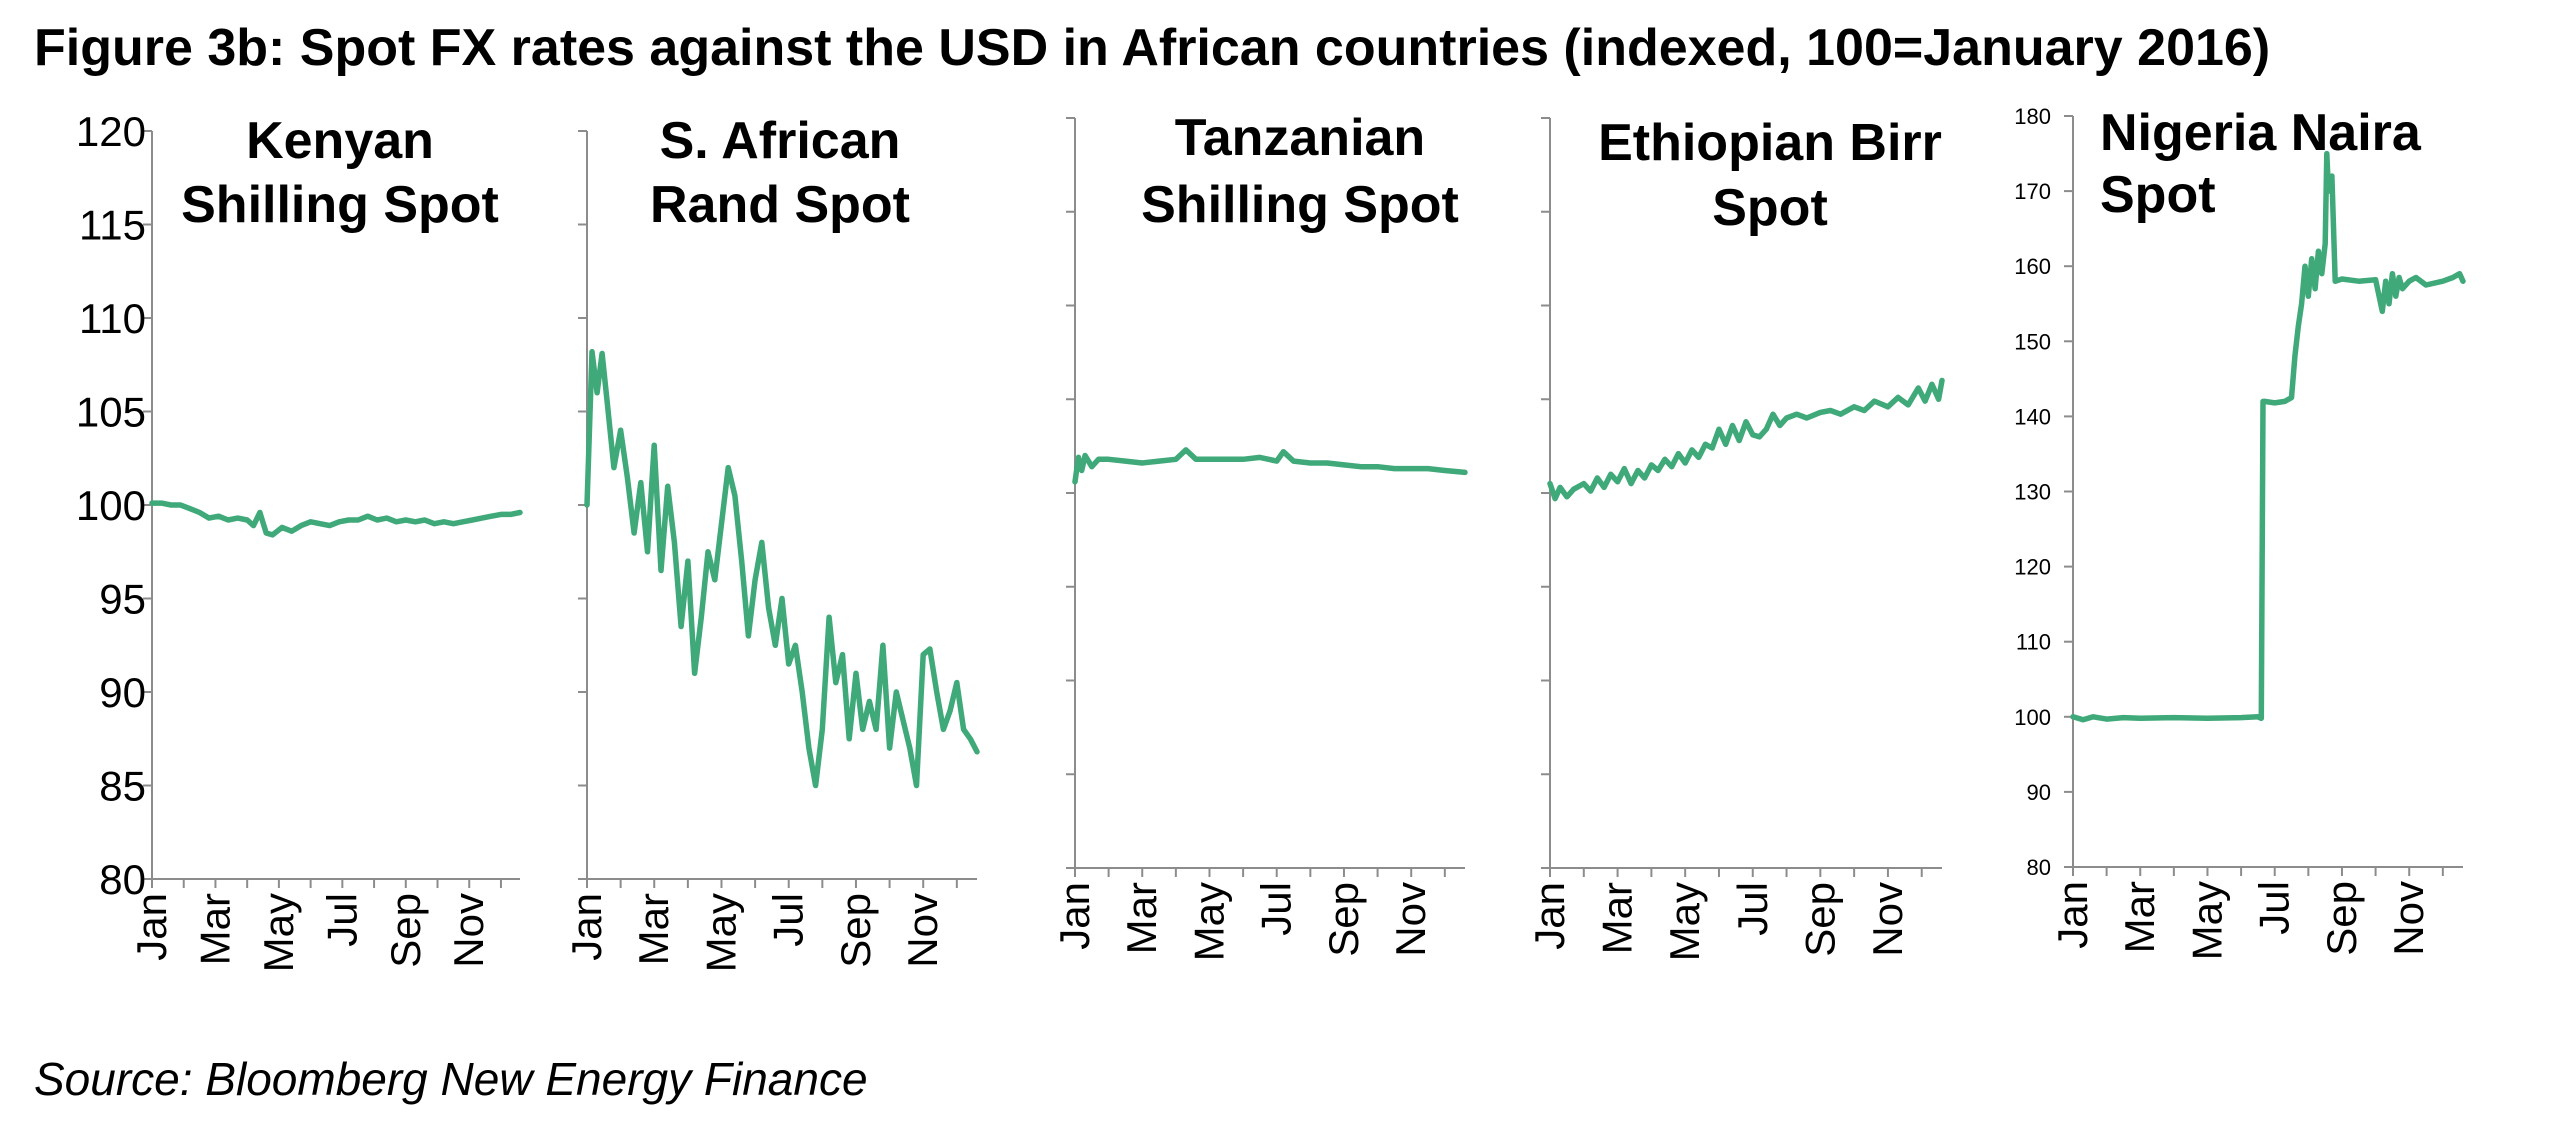 Image resolution: width=2558 pixels, height=1131 pixels. Describe the element at coordinates (1735, 537) in the screenshot. I see `panel-4: Jan Mar May Jul Sep Nov Ethiopian Birr Spot` at that location.